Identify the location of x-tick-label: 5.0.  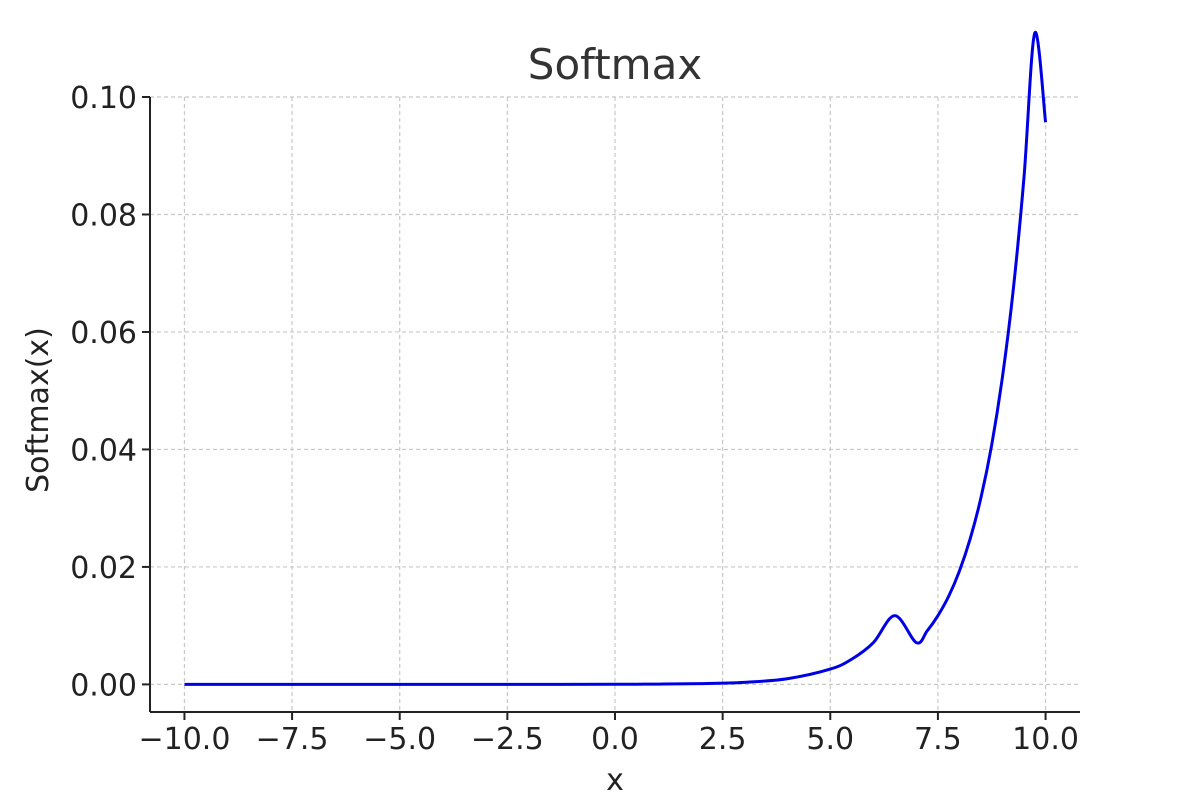
(830, 739).